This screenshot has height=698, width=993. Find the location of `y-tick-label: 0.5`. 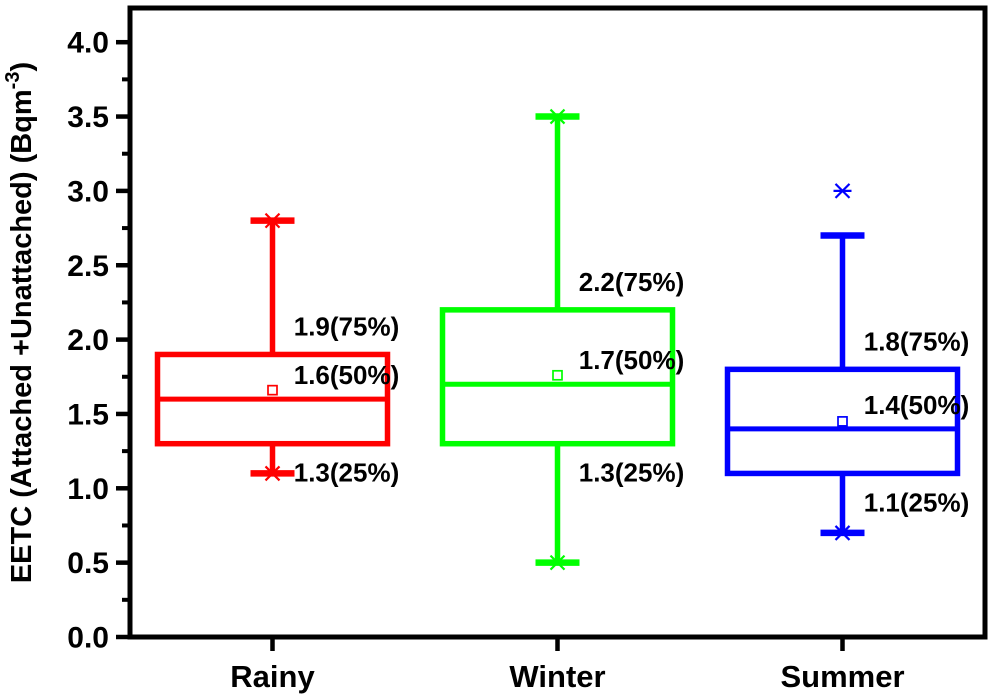

y-tick-label: 0.5 is located at coordinates (88, 563).